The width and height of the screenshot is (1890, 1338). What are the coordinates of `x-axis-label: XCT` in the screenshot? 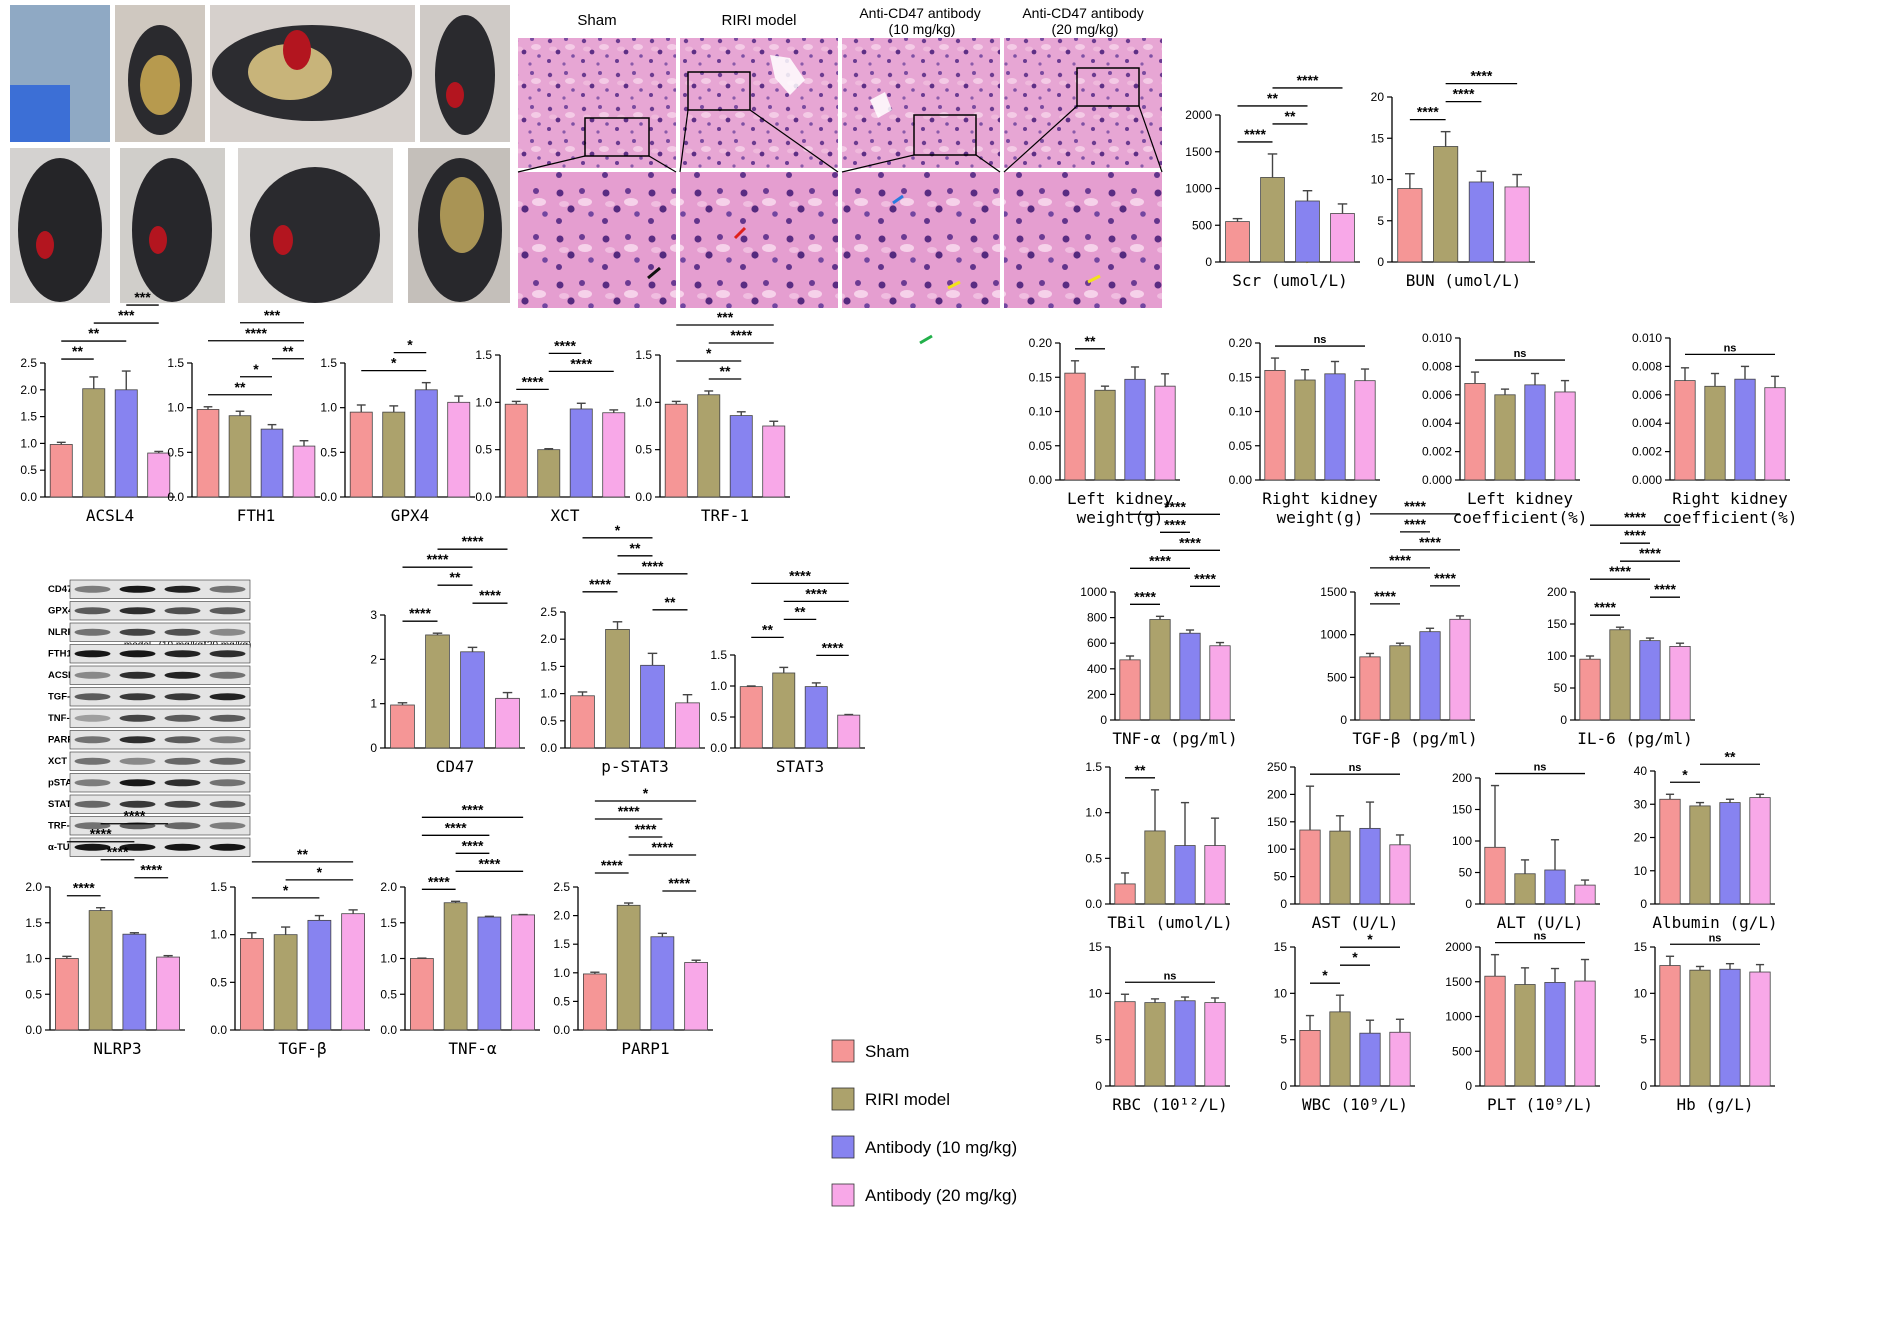 It's located at (565, 515).